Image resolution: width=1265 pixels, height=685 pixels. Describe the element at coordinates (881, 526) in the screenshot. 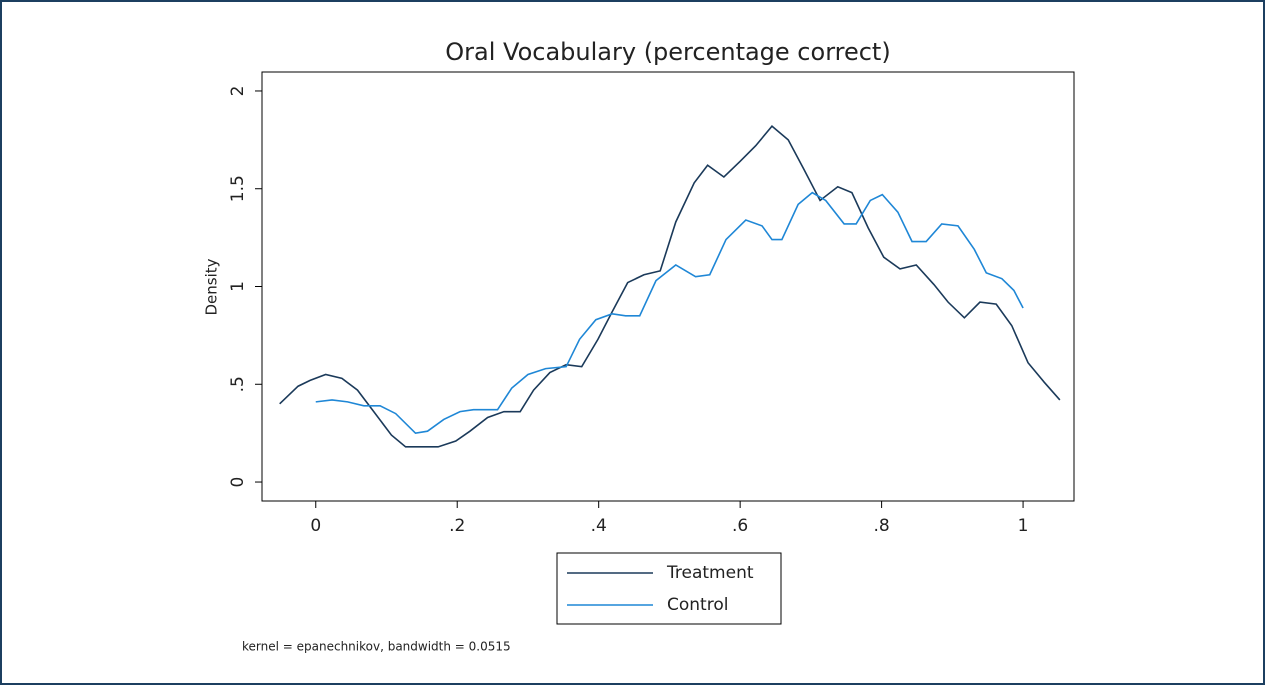

I see `x-tick-label: .8` at that location.